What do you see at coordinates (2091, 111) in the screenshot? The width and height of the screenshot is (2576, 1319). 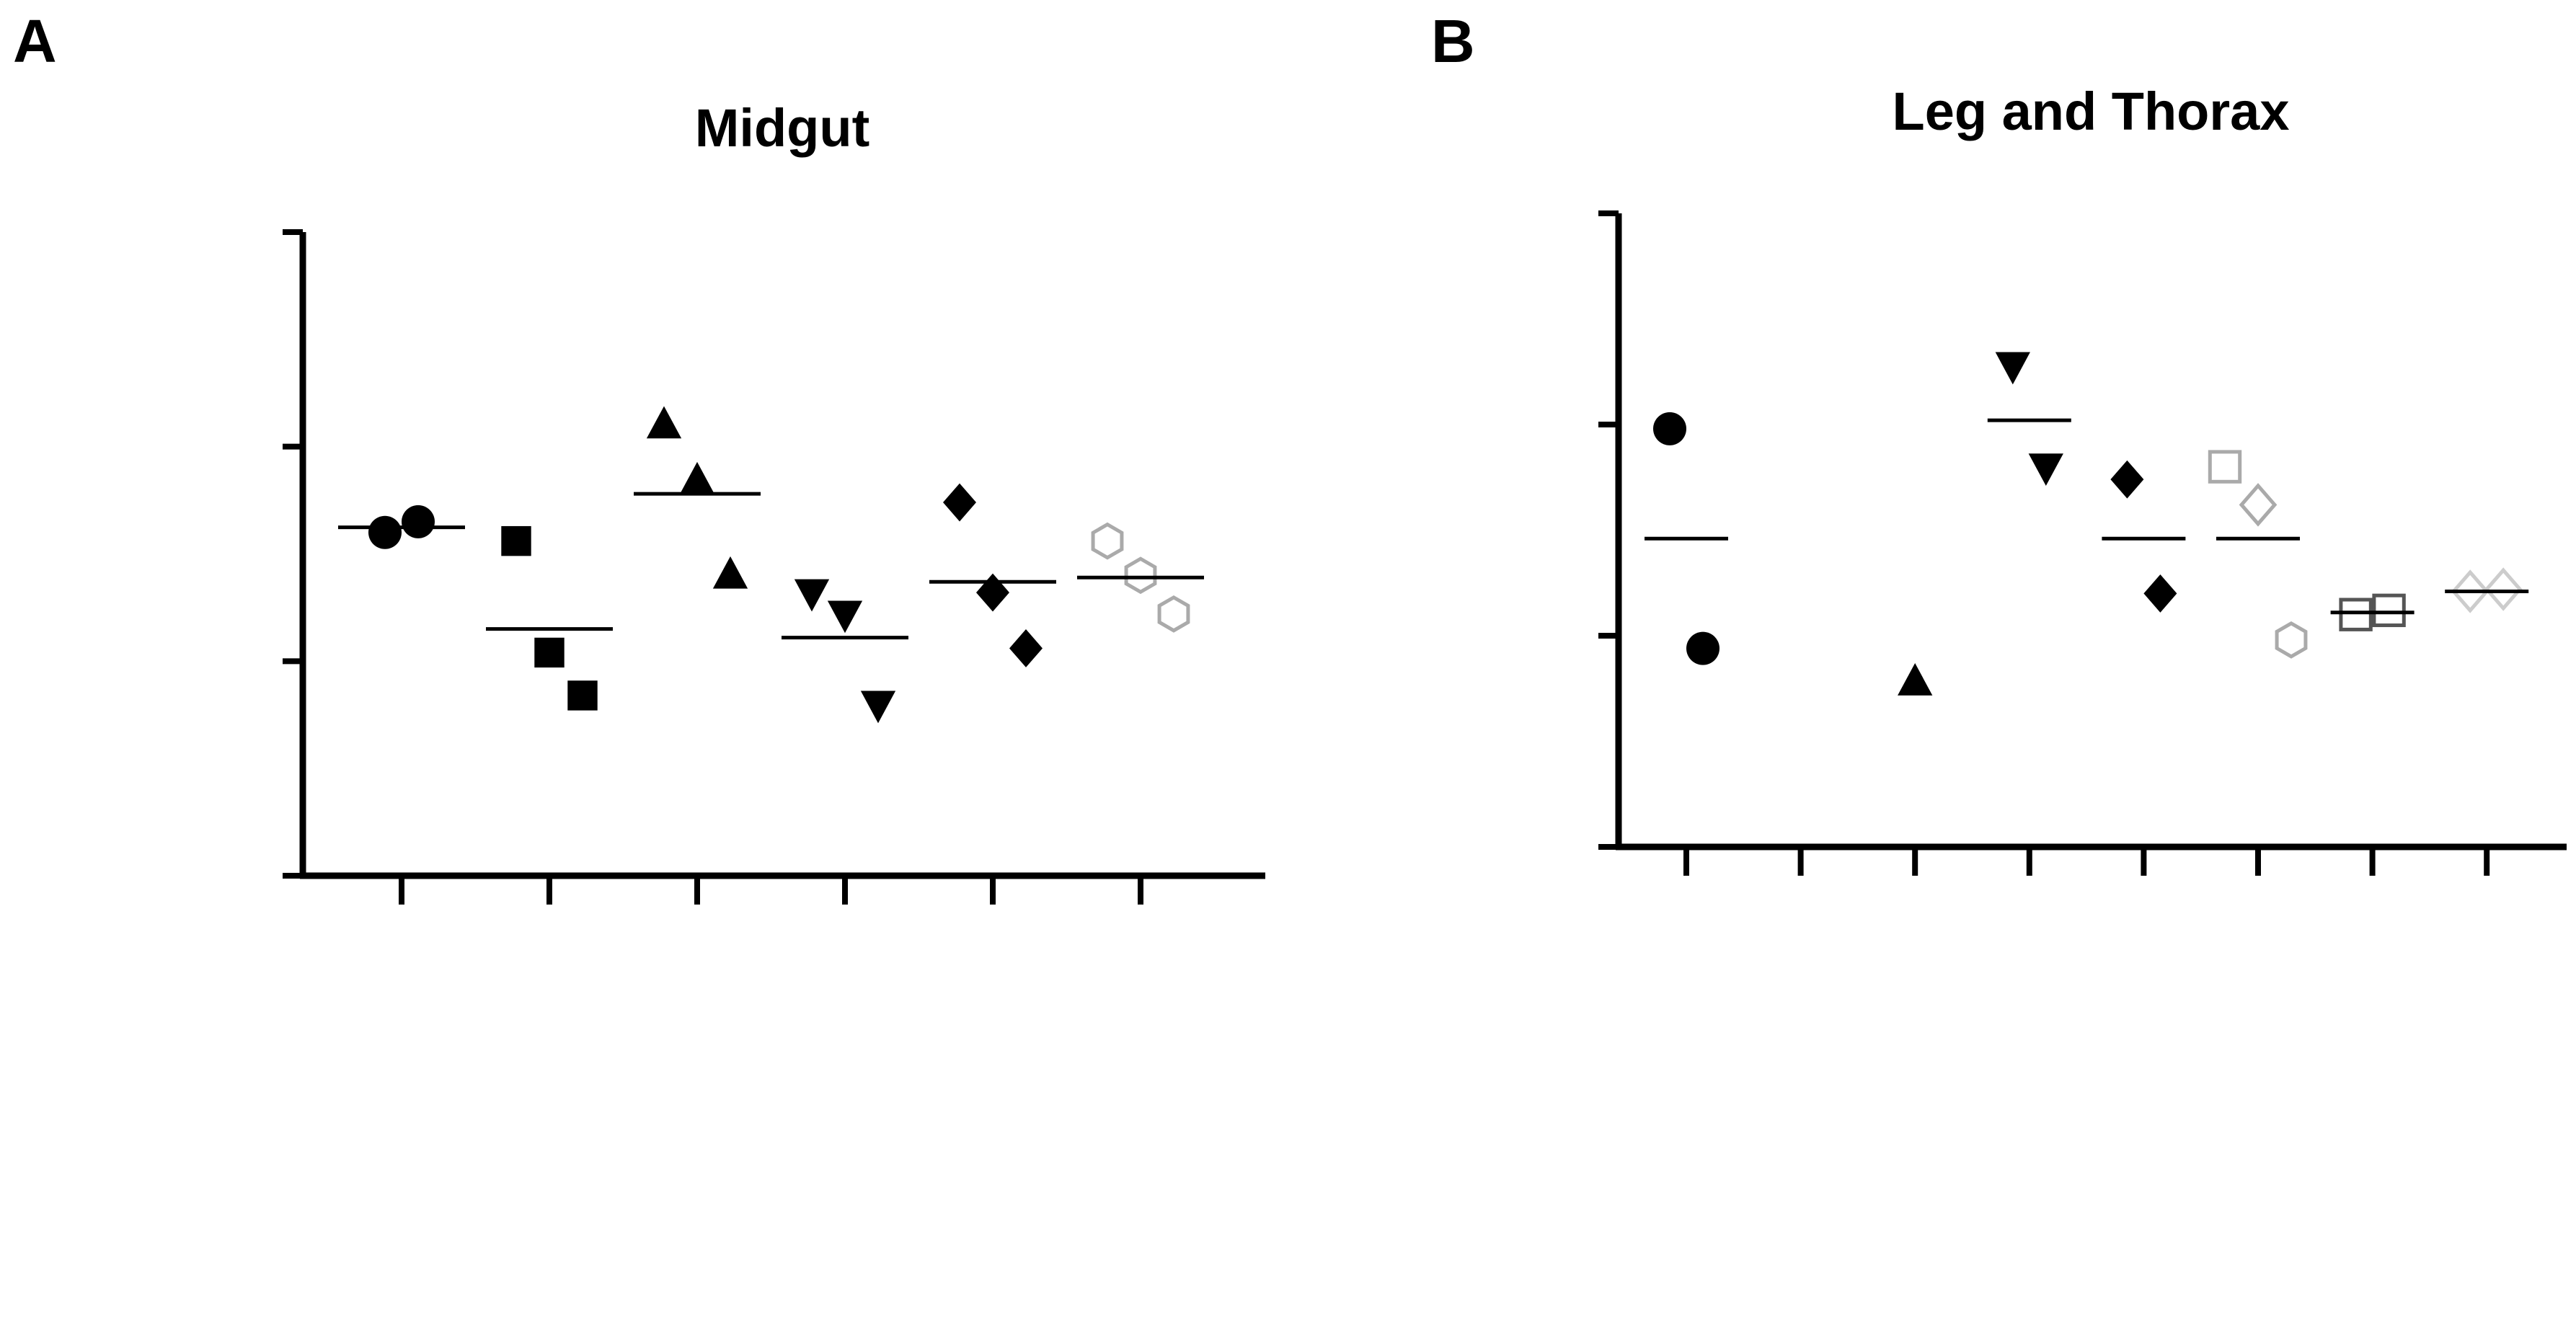 I see `panel-b-title: Leg and Thorax` at bounding box center [2091, 111].